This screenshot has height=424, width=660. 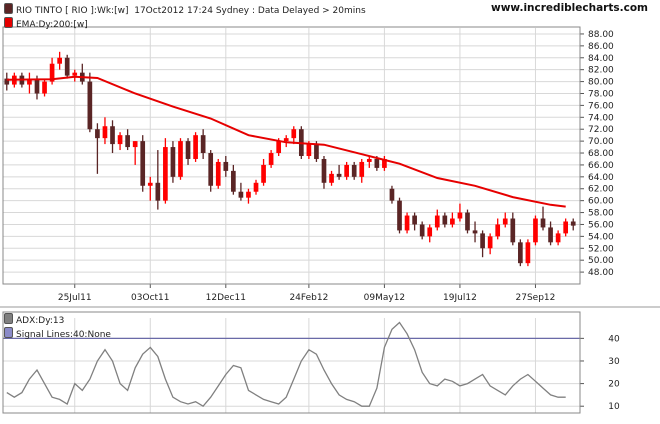 I want to click on price-tick-label: 54.00, so click(x=601, y=237).